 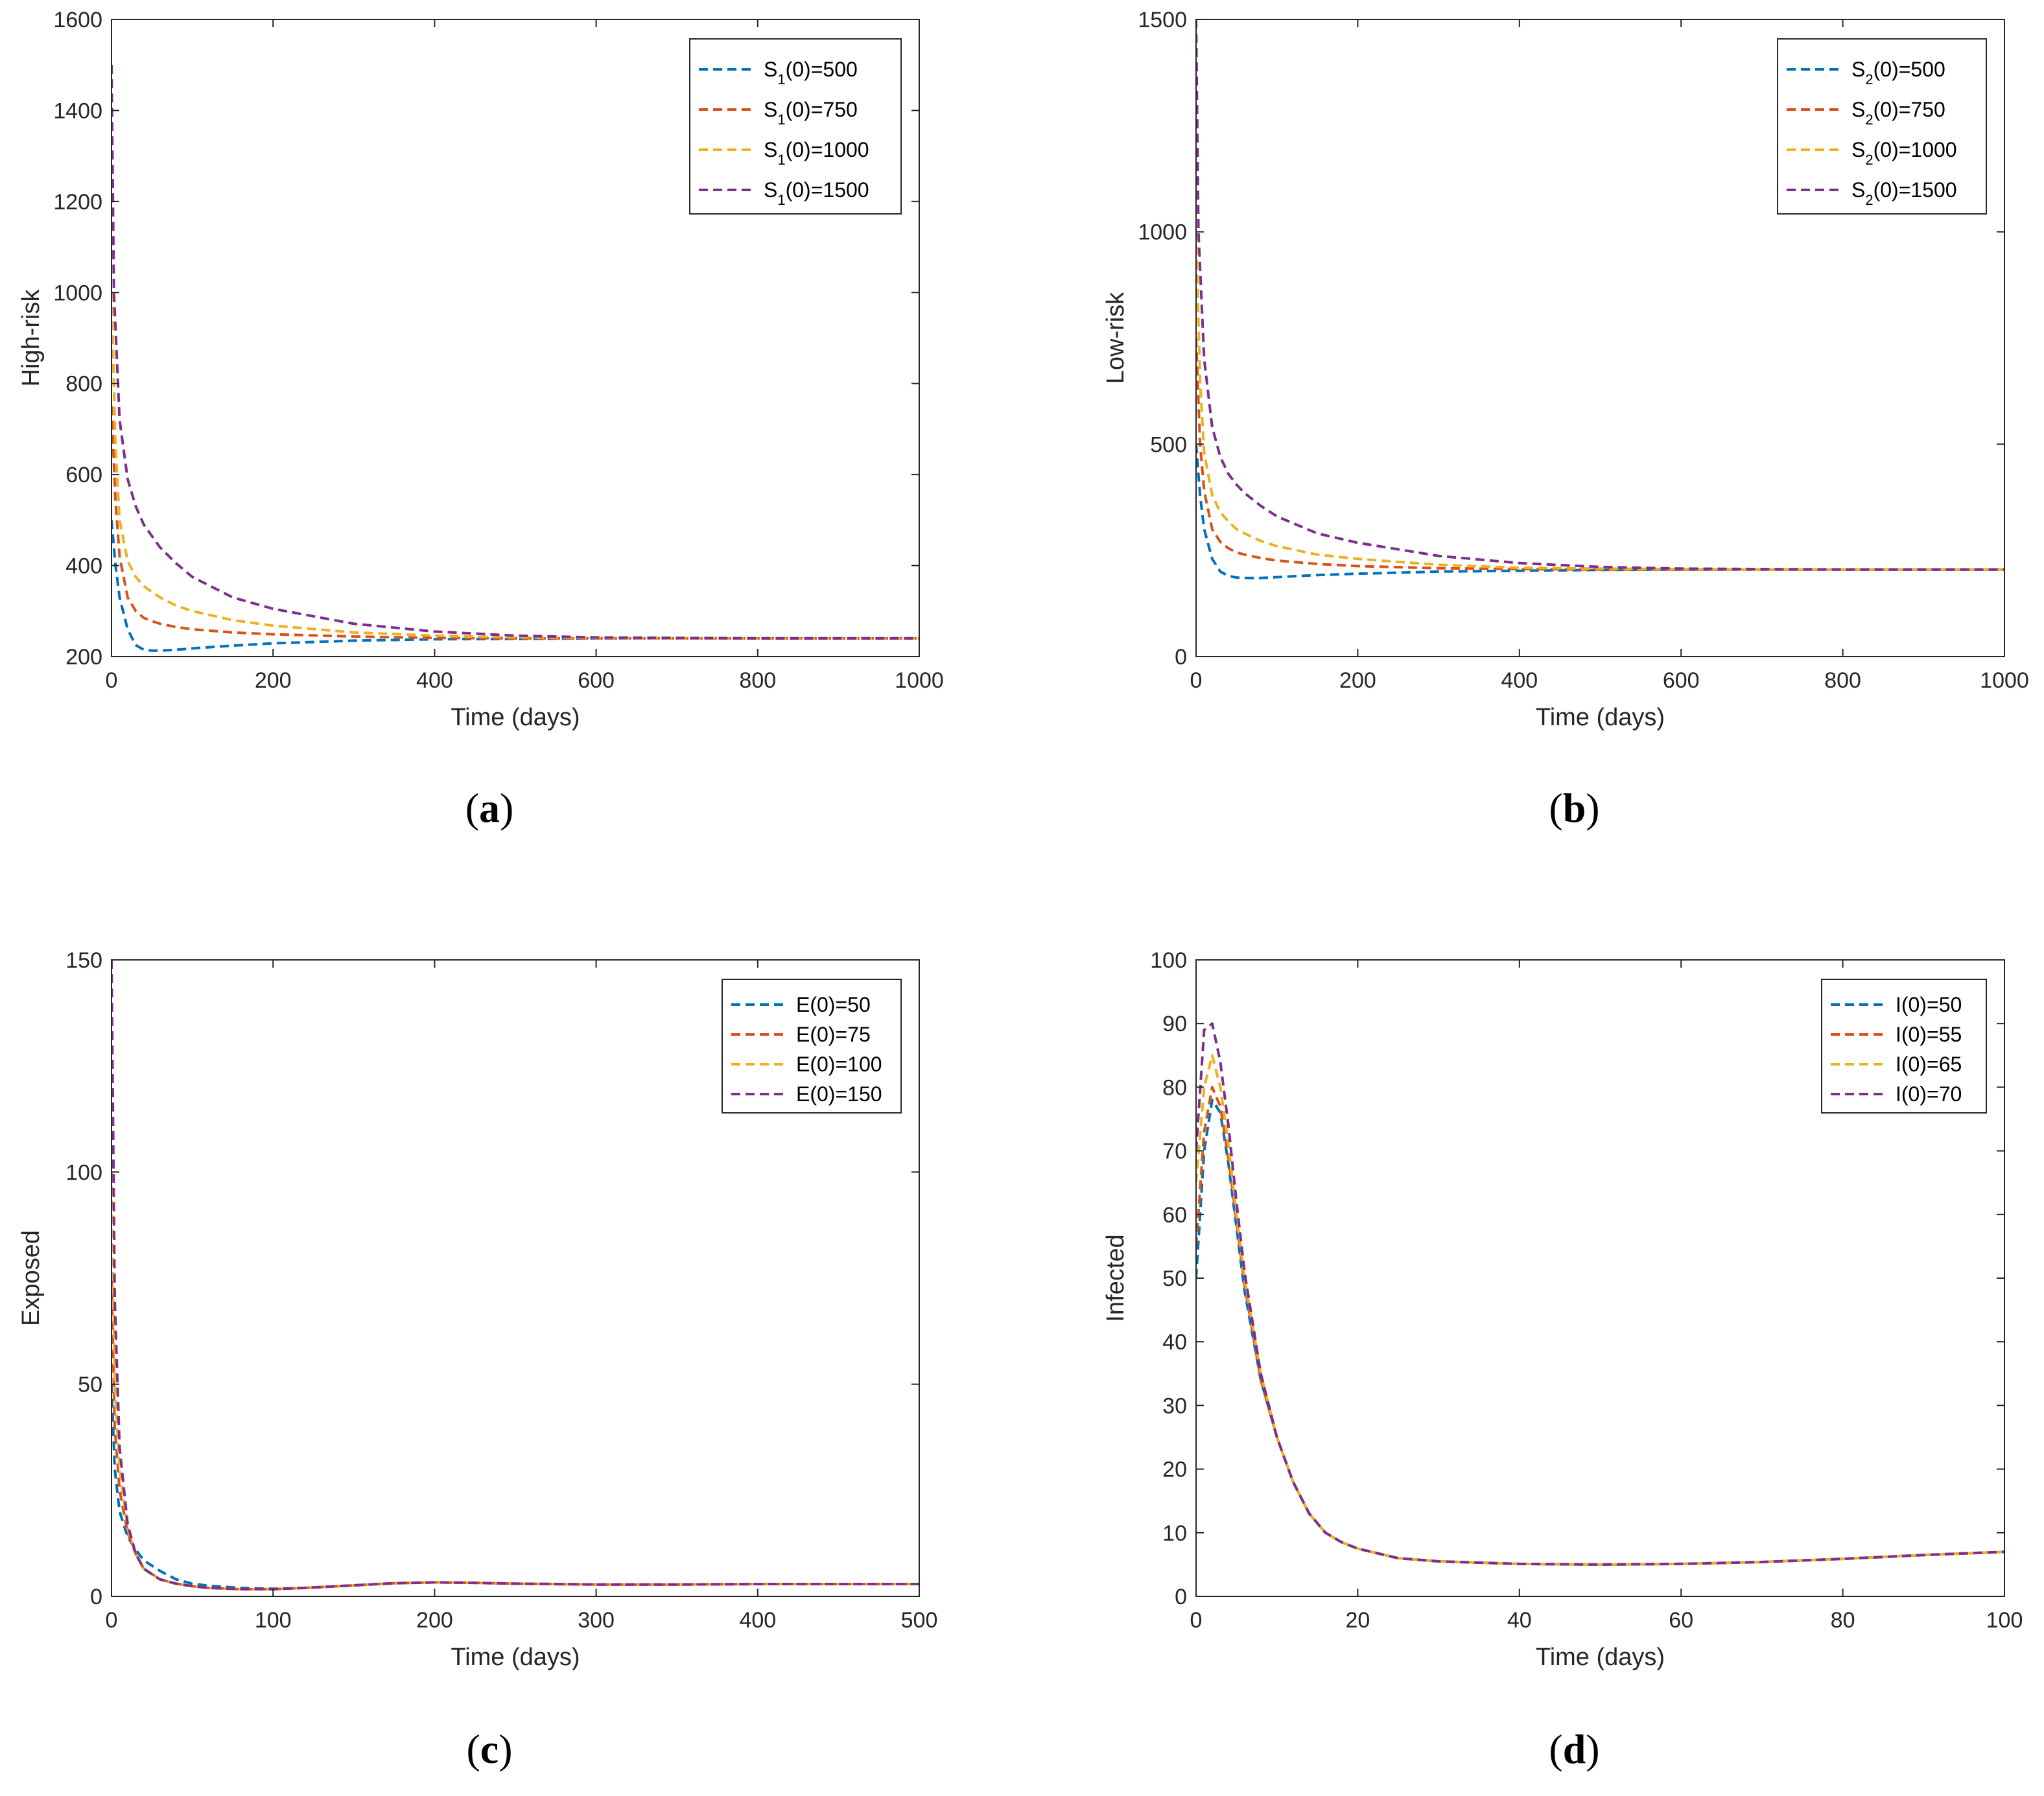 What do you see at coordinates (31, 338) in the screenshot?
I see `y-axis-label: High-risk` at bounding box center [31, 338].